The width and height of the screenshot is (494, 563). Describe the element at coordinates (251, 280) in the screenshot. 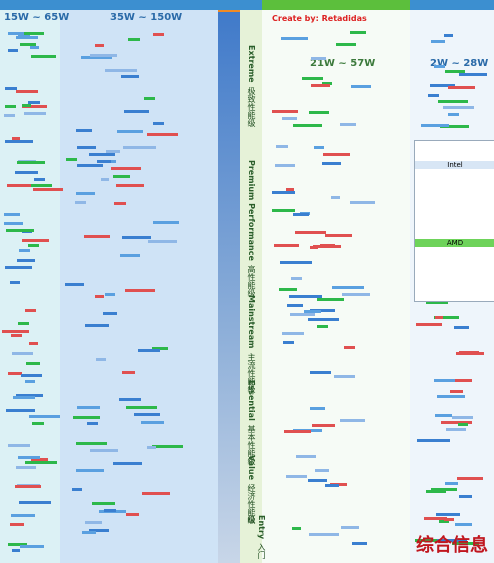

I see `tier-zh: 高性能级` at that location.